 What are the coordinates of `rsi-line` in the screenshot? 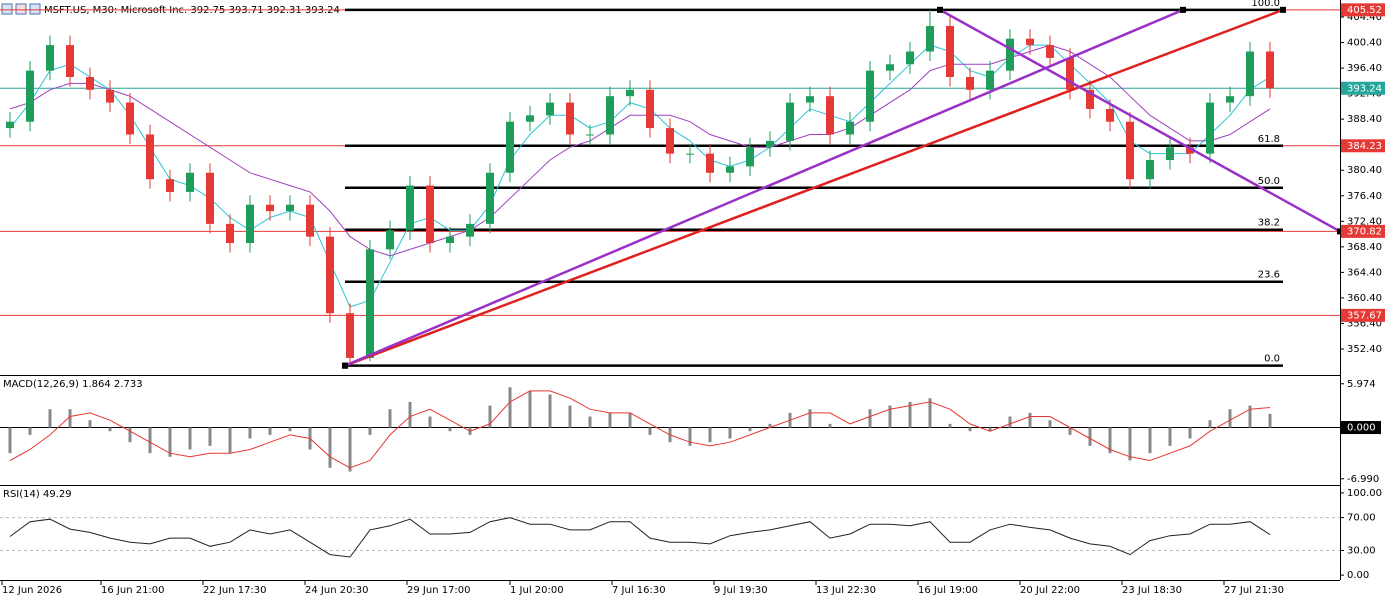 It's located at (640, 537).